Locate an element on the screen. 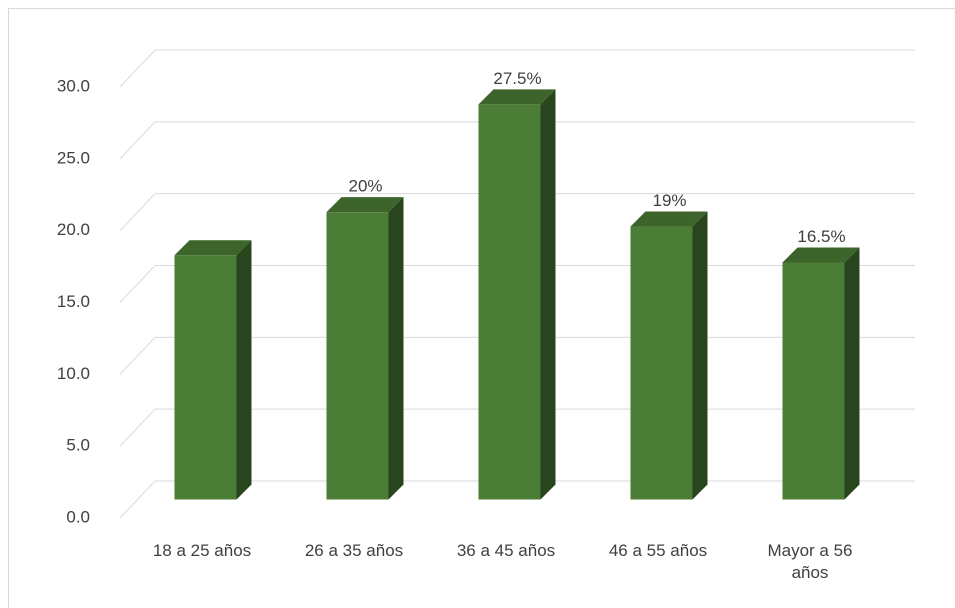 The width and height of the screenshot is (955, 608). data-label: 19% is located at coordinates (669, 200).